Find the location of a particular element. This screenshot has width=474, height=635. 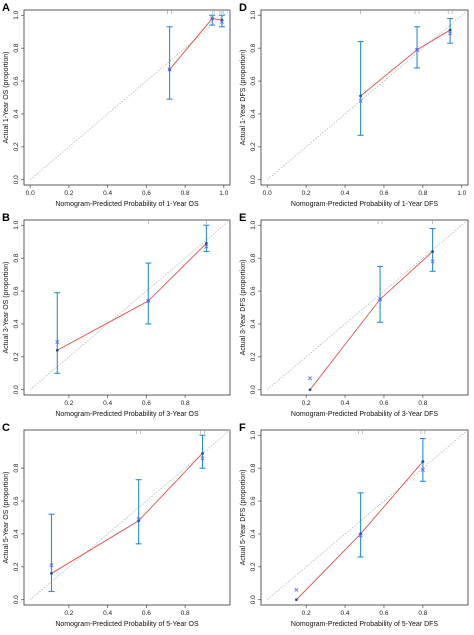

panel-letter: F is located at coordinates (242, 428).